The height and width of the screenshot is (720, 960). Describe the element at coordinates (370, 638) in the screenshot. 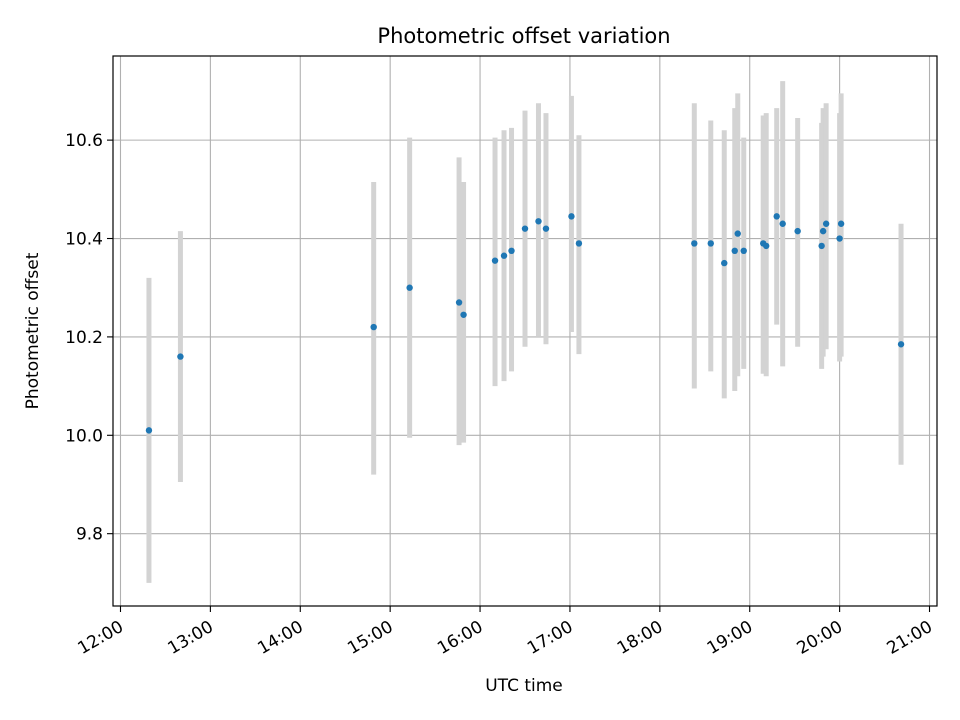

I see `x-tick-label: 15:00` at that location.